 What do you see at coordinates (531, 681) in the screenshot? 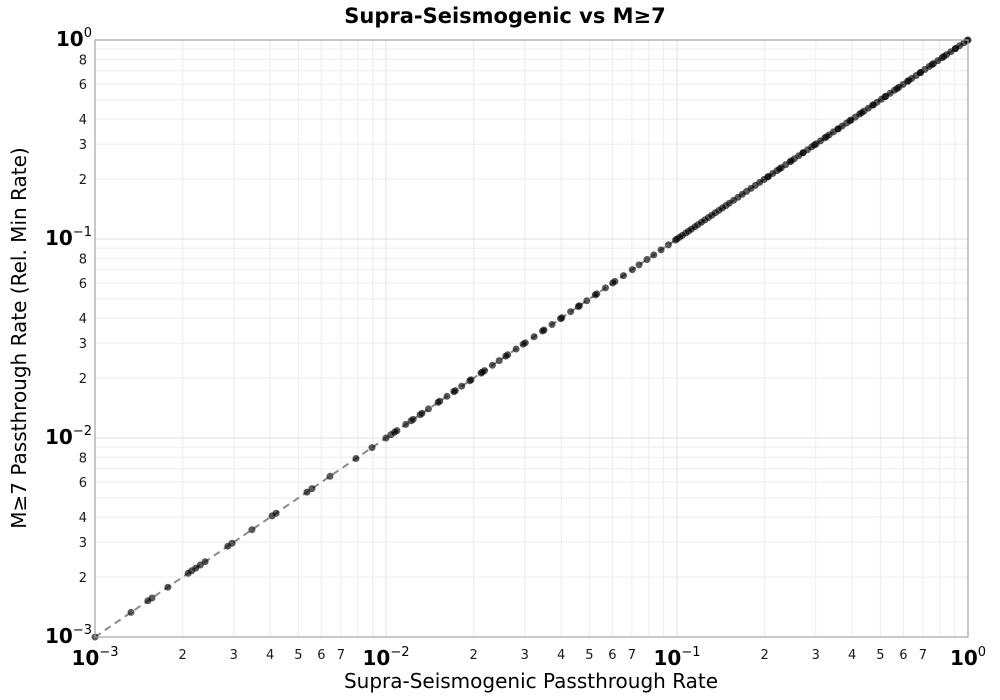
I see `x-axis-label: Supra-Seismogenic Passthrough Rate` at bounding box center [531, 681].